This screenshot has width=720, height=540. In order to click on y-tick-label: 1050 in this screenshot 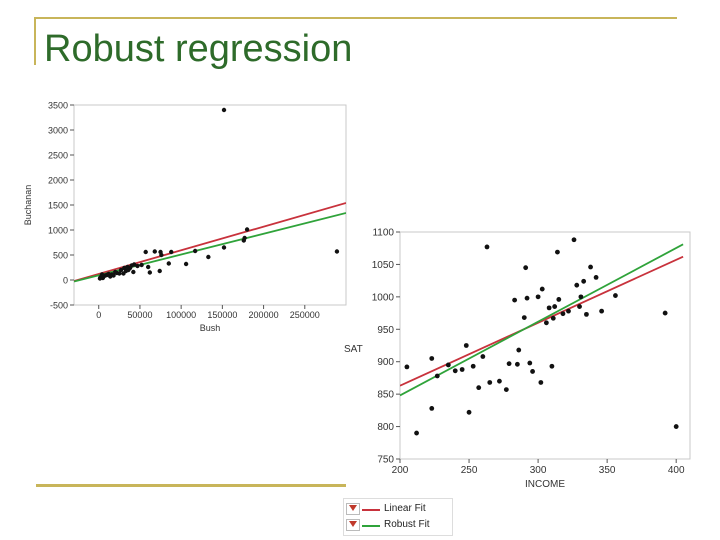, I will do `click(383, 265)`.